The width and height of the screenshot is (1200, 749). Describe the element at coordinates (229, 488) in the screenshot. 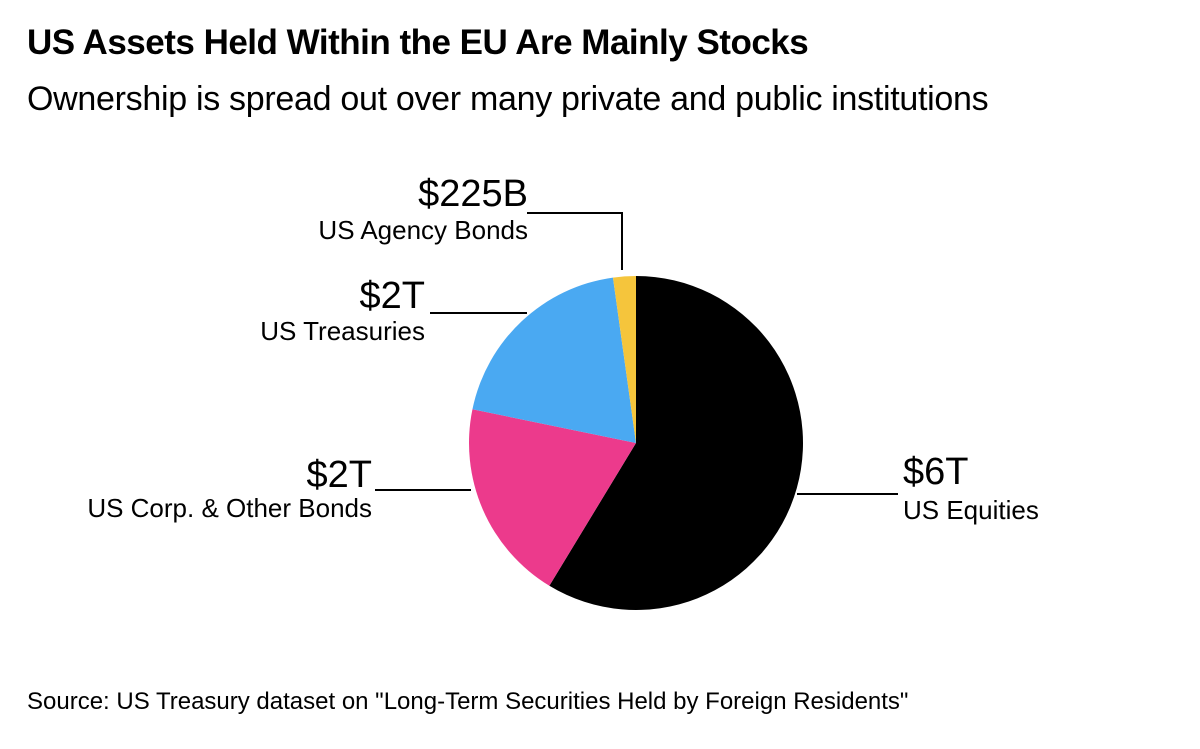

I see `callout-us-corp-other-bonds: $2T US Corp. & Other Bonds` at that location.